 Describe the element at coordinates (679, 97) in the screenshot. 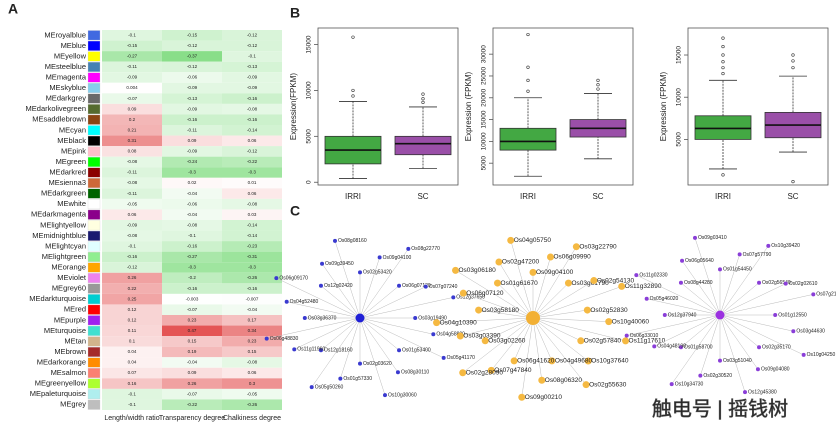

I see `y-tick-label: 10000` at that location.